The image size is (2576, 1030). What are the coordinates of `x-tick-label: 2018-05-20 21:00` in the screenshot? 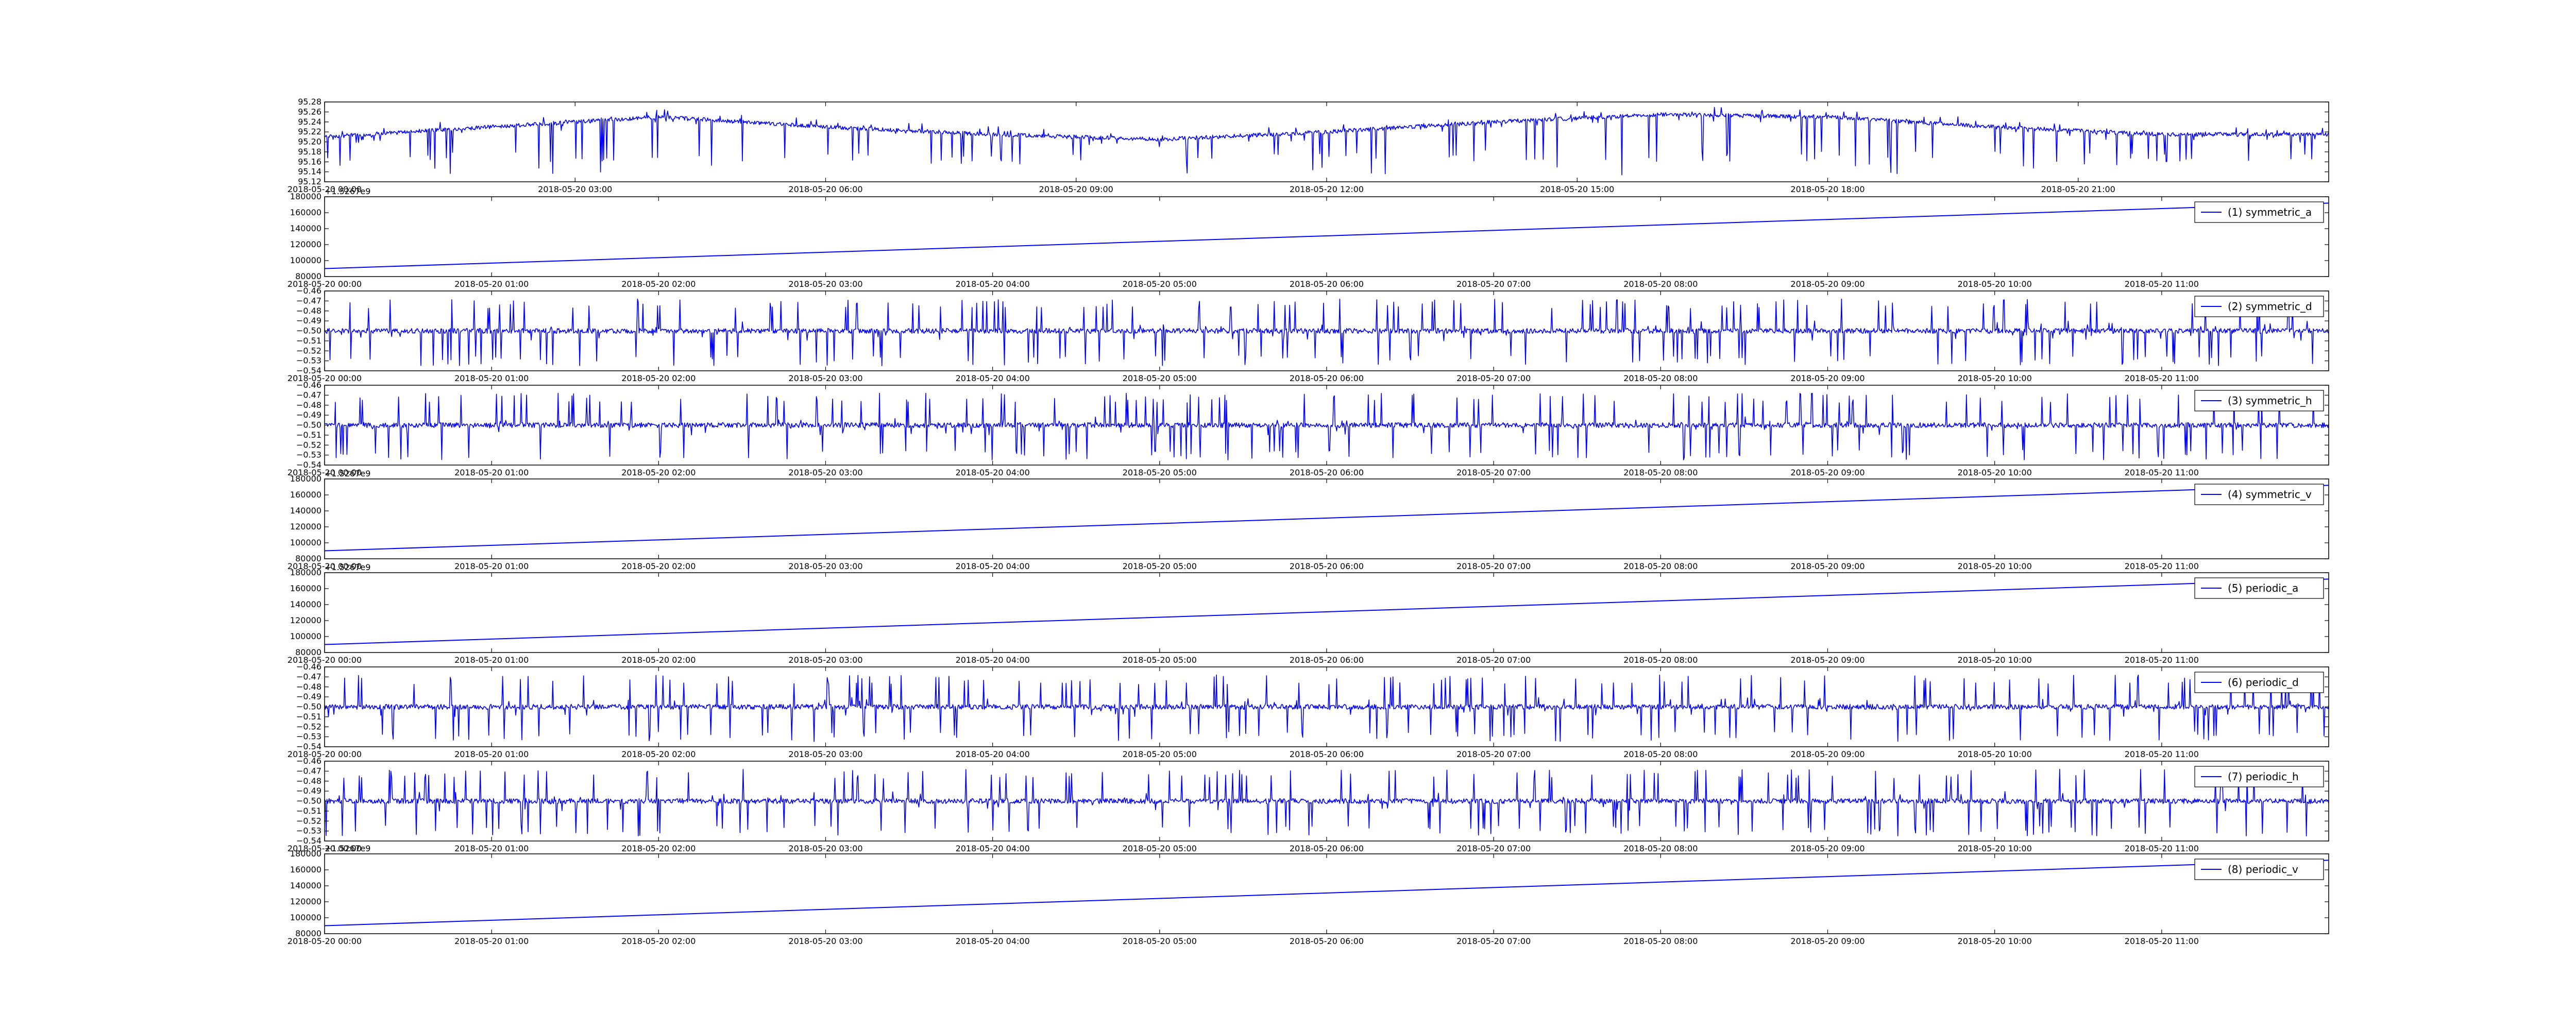 It's located at (2078, 189).